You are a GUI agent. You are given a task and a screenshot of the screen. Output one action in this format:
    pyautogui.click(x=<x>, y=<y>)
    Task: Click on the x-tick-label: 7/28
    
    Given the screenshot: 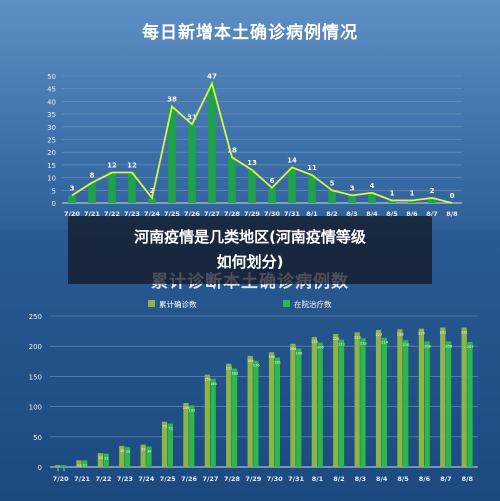 What is the action you would take?
    pyautogui.click(x=232, y=479)
    